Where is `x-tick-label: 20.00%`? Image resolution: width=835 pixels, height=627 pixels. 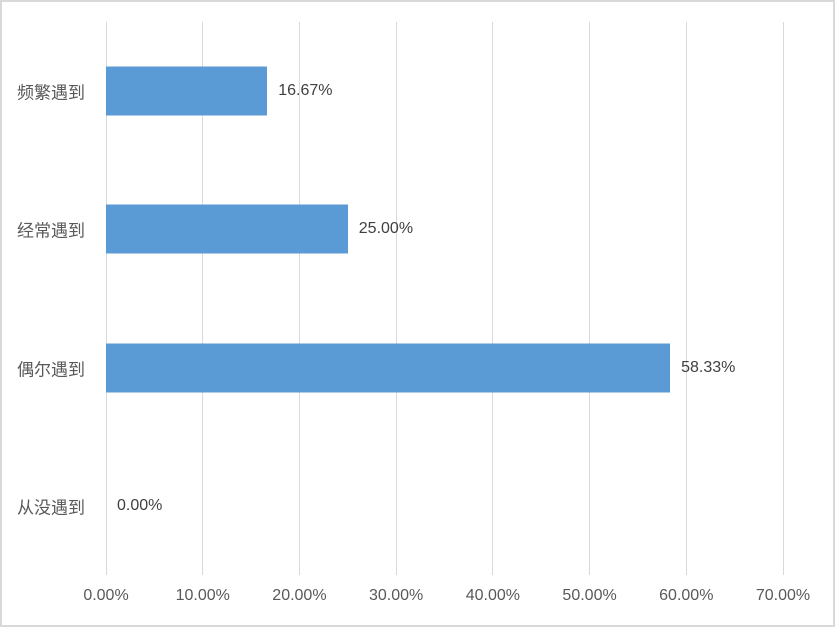 x-tick-label: 20.00% is located at coordinates (299, 595).